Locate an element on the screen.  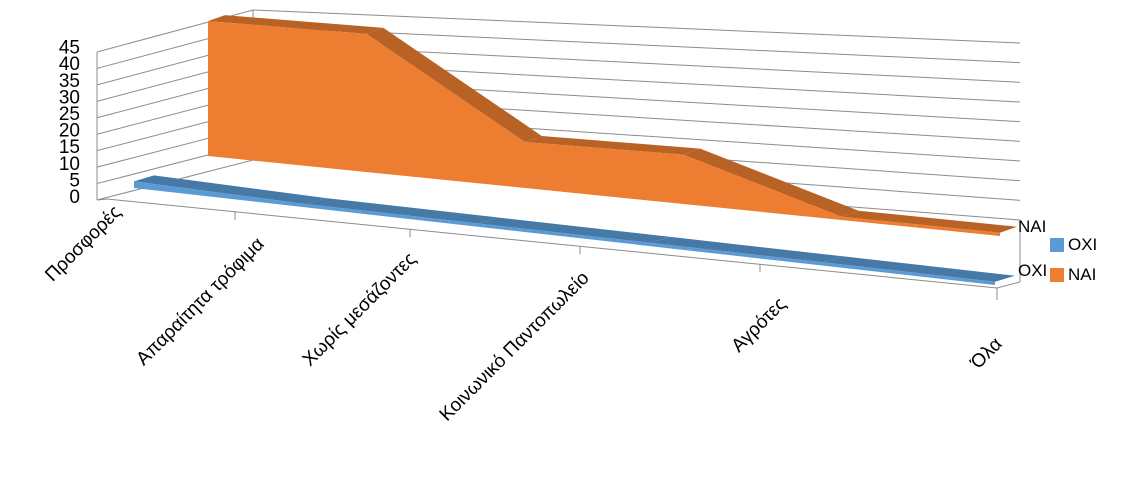
legend-item: ΝΑΙ is located at coordinates (1073, 275).